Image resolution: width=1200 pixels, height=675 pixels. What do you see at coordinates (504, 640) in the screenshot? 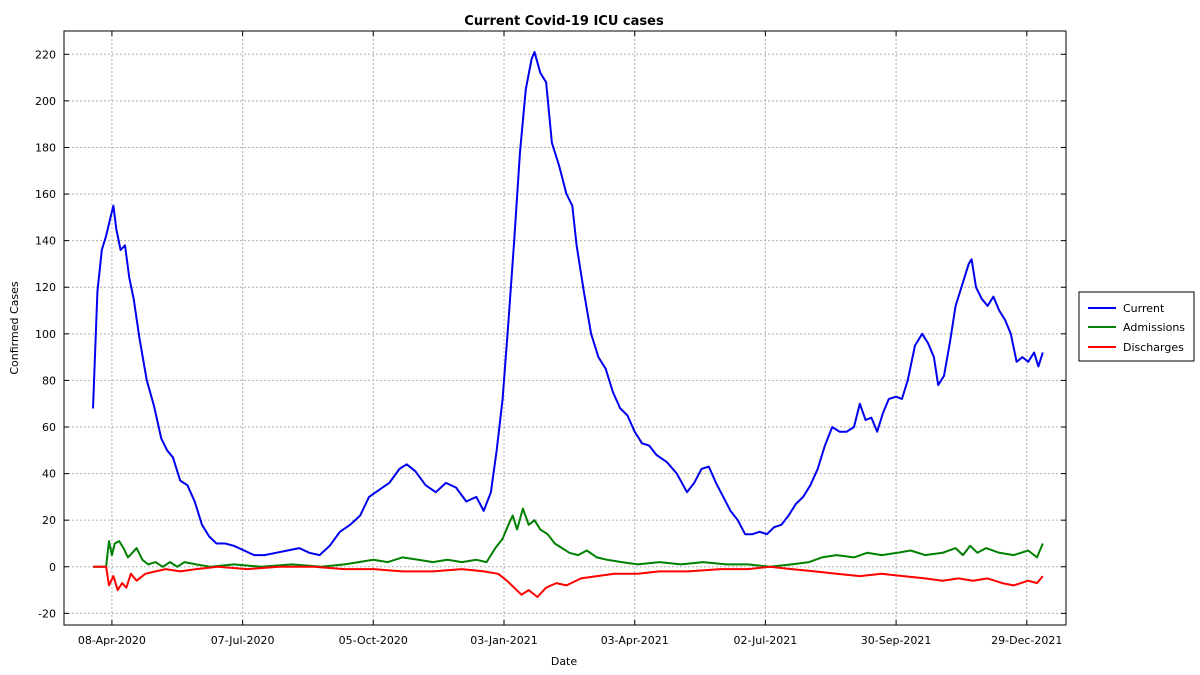
I see `x-tick-label: 03-Jan-2021` at bounding box center [504, 640].